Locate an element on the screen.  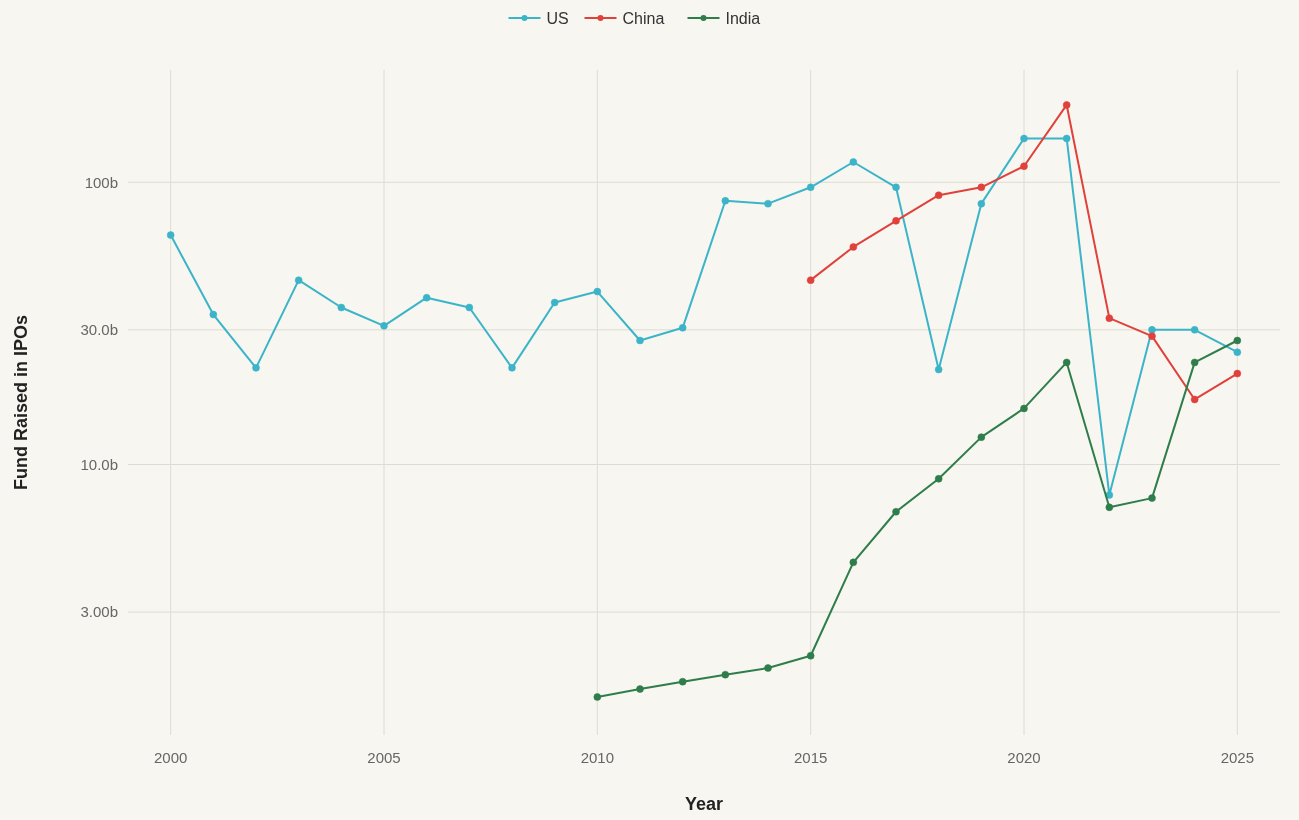
x-tick-label: 2025 is located at coordinates (1237, 757).